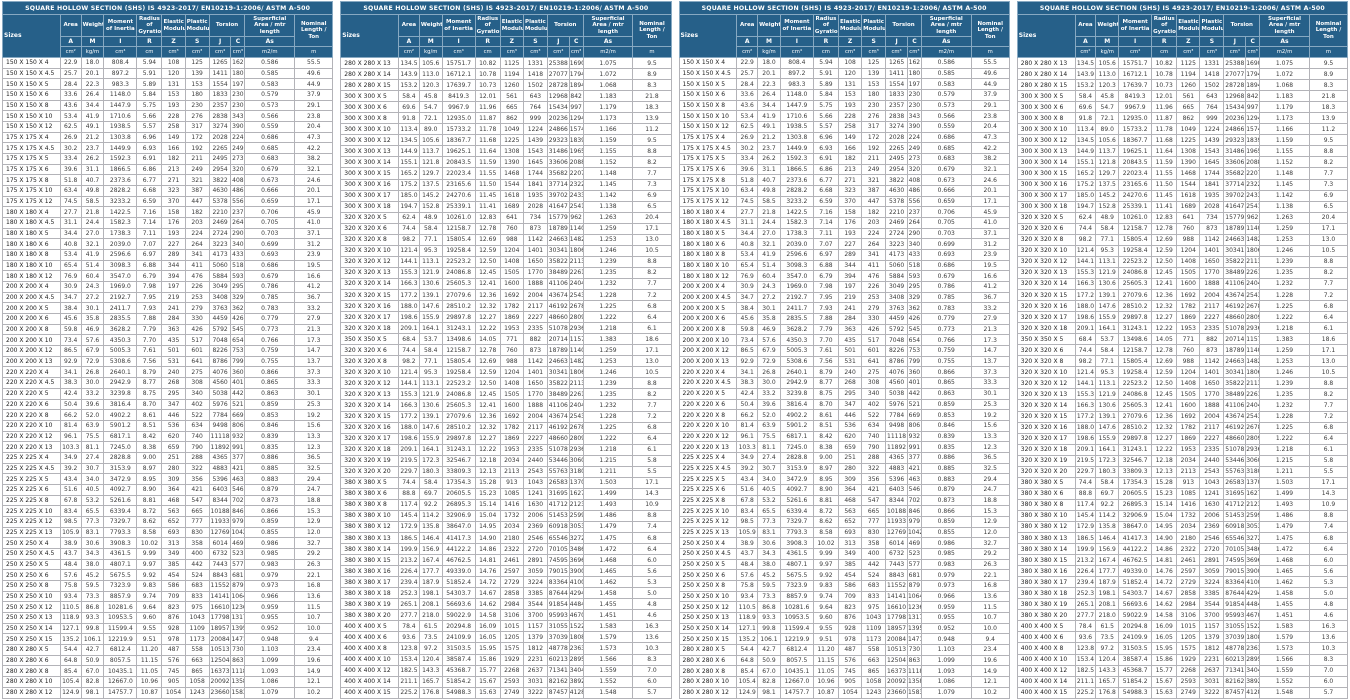 The image size is (1350, 700). What do you see at coordinates (1107, 471) in the screenshot?
I see `value-cell: 180.3` at bounding box center [1107, 471].